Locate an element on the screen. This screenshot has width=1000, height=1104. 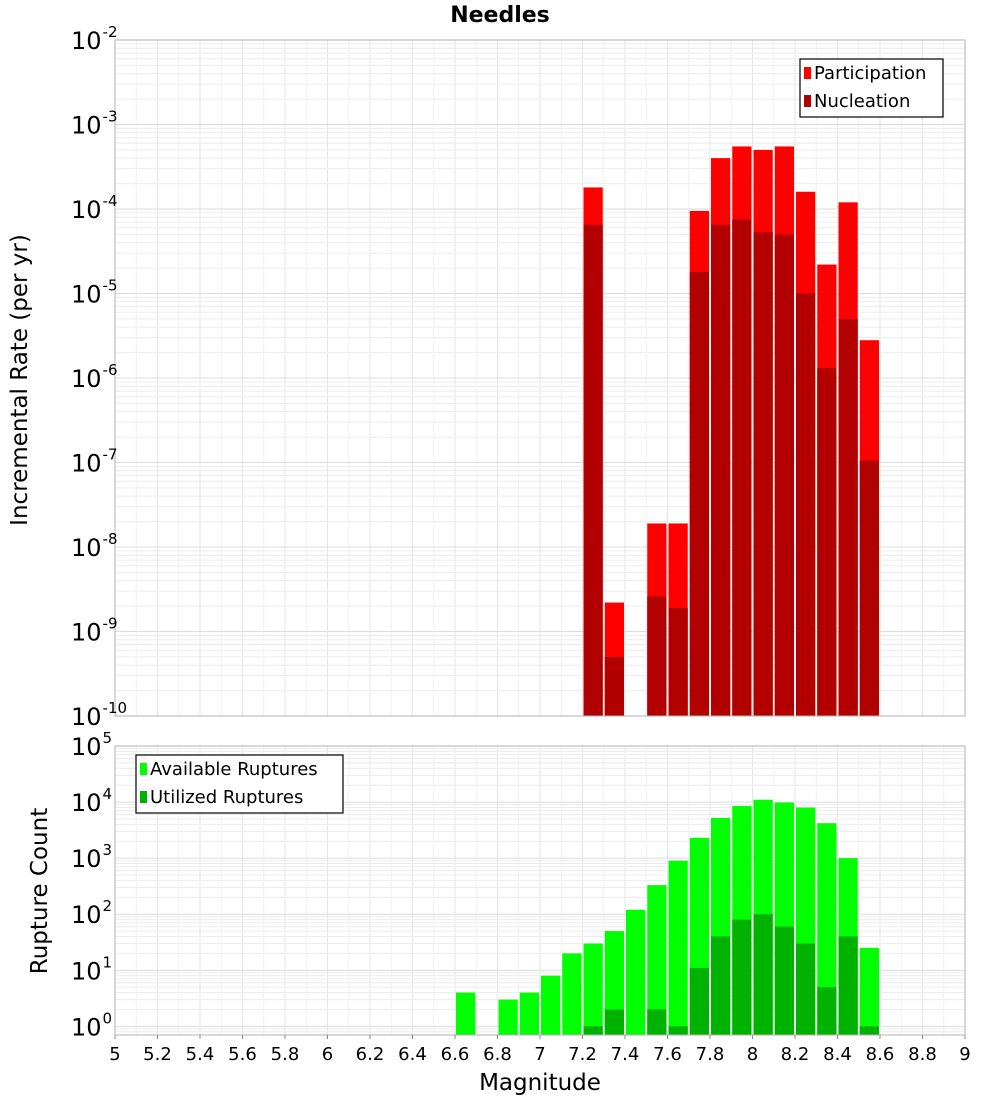
top-series-2-bars is located at coordinates (731, 468).